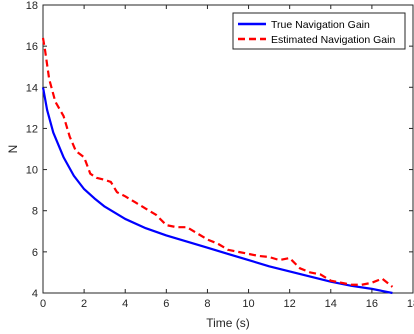  Describe the element at coordinates (32, 6) in the screenshot. I see `y-tick-label-7: 18` at that location.